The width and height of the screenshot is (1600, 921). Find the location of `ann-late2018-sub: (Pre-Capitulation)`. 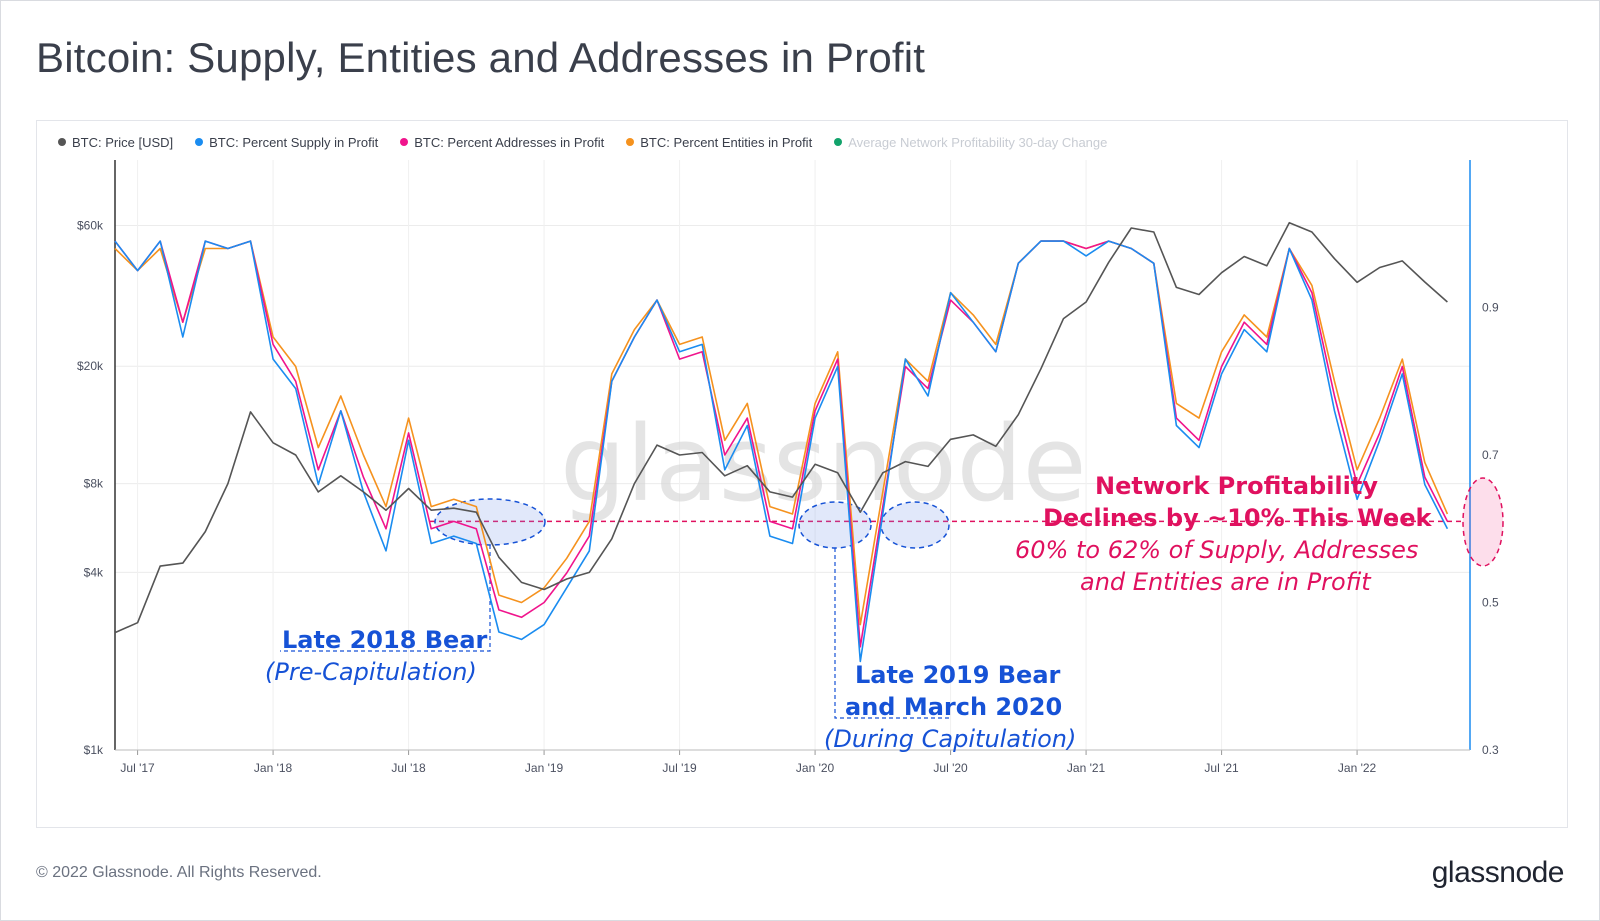

ann-late2018-sub: (Pre-Capitulation) is located at coordinates (371, 672).